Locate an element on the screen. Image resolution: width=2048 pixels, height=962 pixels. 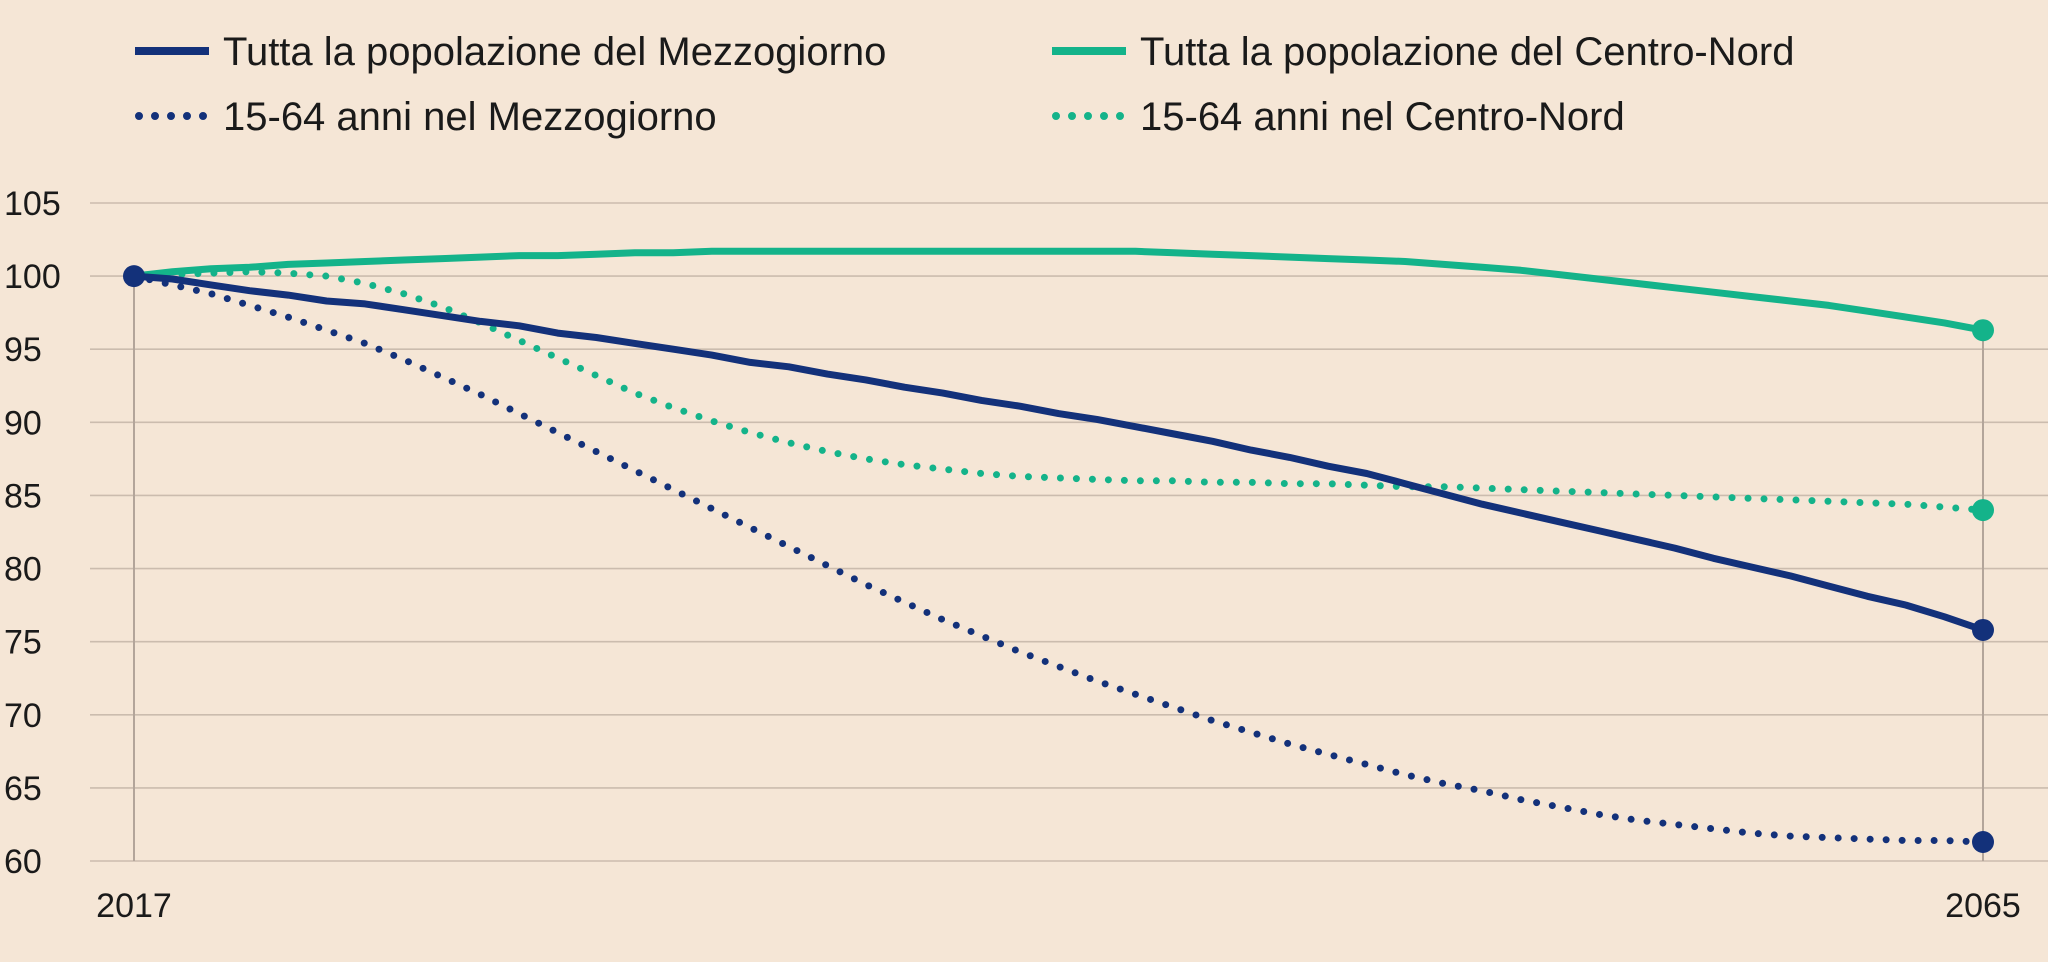
end-point-marker-15-64-anni-nel-mezzogiorno is located at coordinates (1983, 841).